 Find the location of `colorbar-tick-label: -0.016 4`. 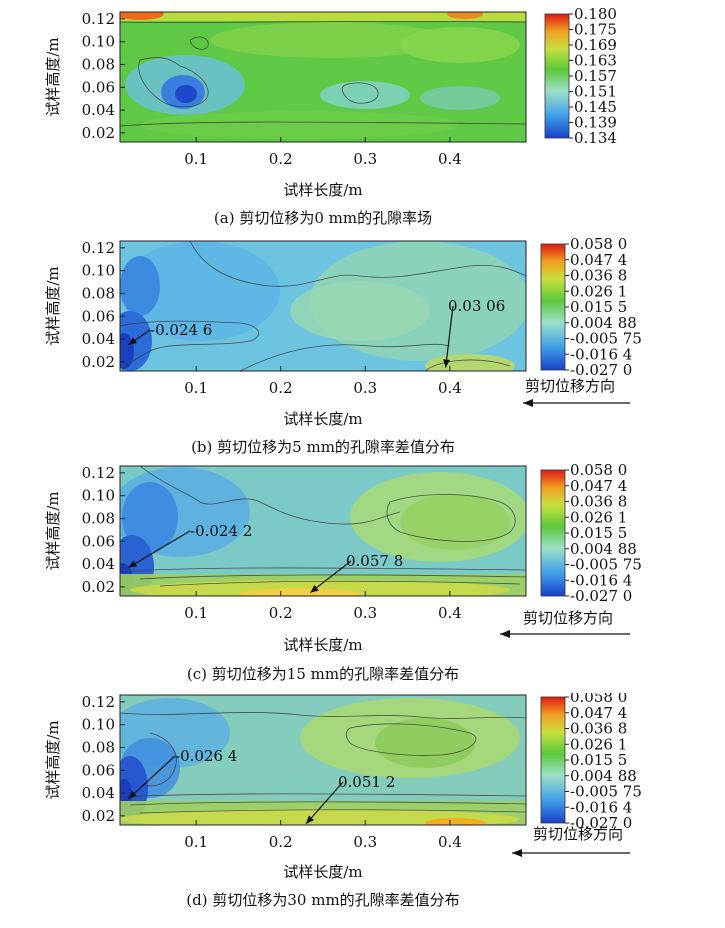

colorbar-tick-label: -0.016 4 is located at coordinates (601, 580).